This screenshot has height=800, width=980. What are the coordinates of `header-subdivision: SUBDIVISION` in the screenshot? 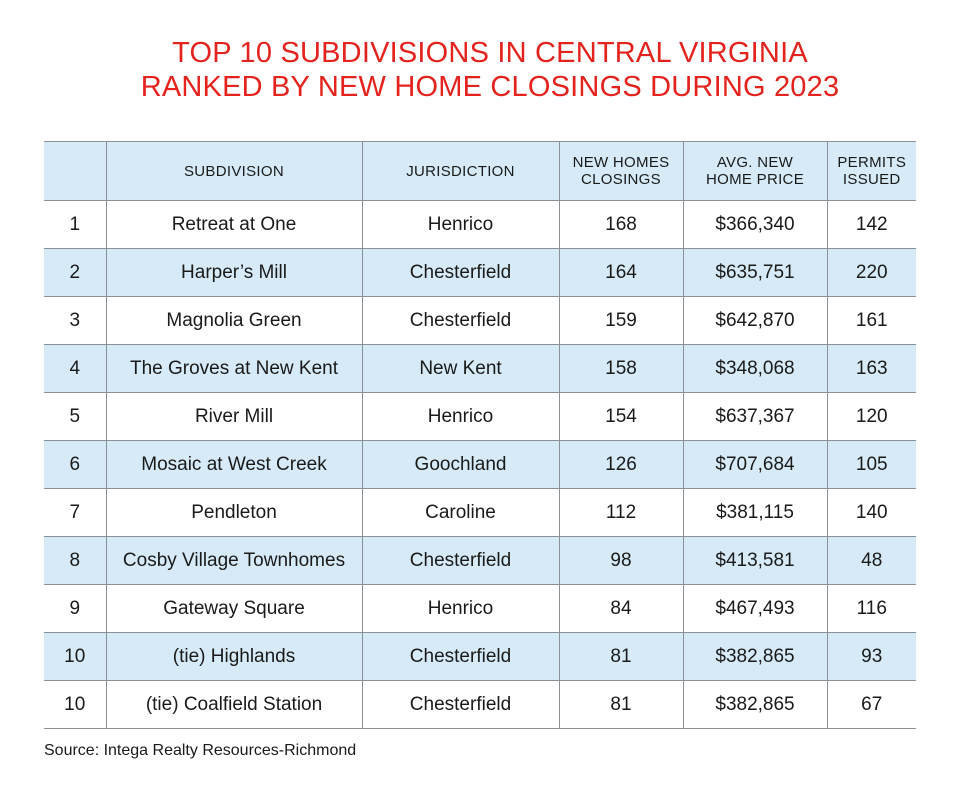 It's located at (234, 171).